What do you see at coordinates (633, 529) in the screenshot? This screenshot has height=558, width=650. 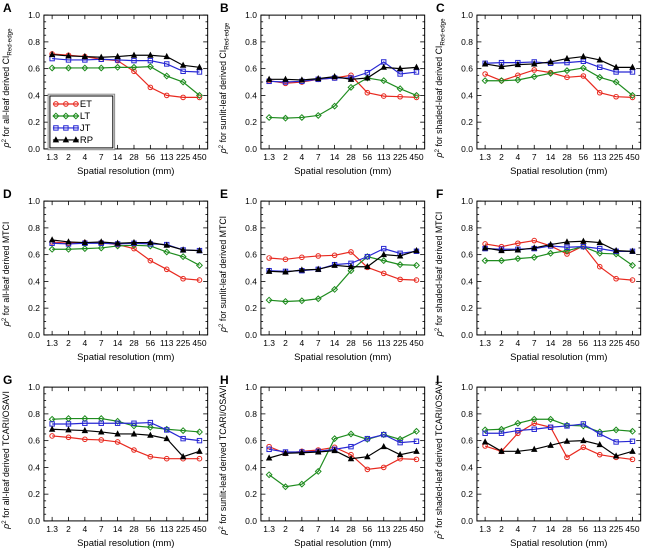 I see `x-tick-label: 450` at bounding box center [633, 529].